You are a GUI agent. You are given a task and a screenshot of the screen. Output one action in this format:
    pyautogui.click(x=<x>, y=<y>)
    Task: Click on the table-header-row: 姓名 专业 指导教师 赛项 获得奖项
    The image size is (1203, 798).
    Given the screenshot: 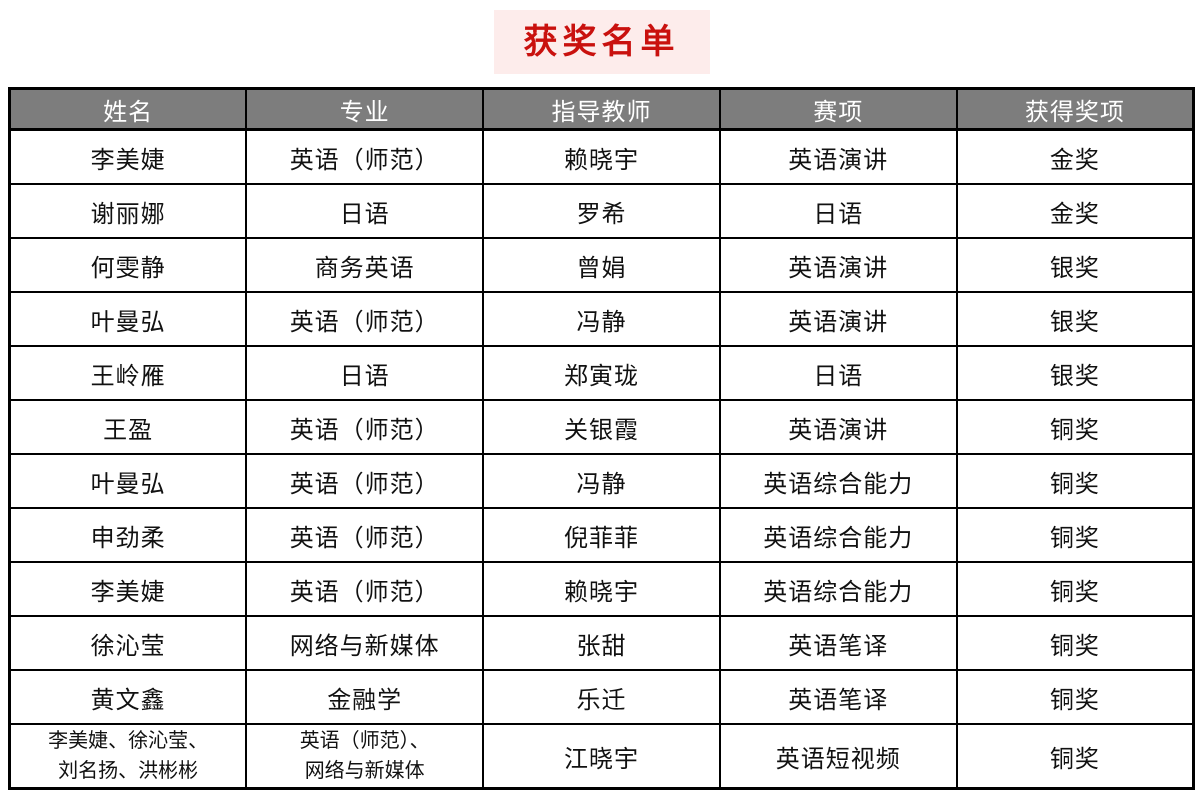 What is the action you would take?
    pyautogui.click(x=601, y=109)
    